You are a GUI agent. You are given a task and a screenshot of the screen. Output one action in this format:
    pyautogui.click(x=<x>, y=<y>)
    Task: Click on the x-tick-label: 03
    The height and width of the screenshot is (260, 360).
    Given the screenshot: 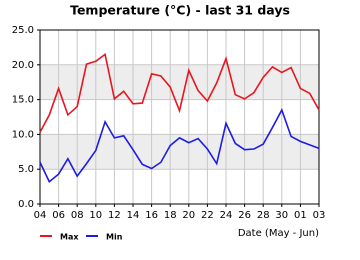 What is the action you would take?
    pyautogui.click(x=319, y=215)
    